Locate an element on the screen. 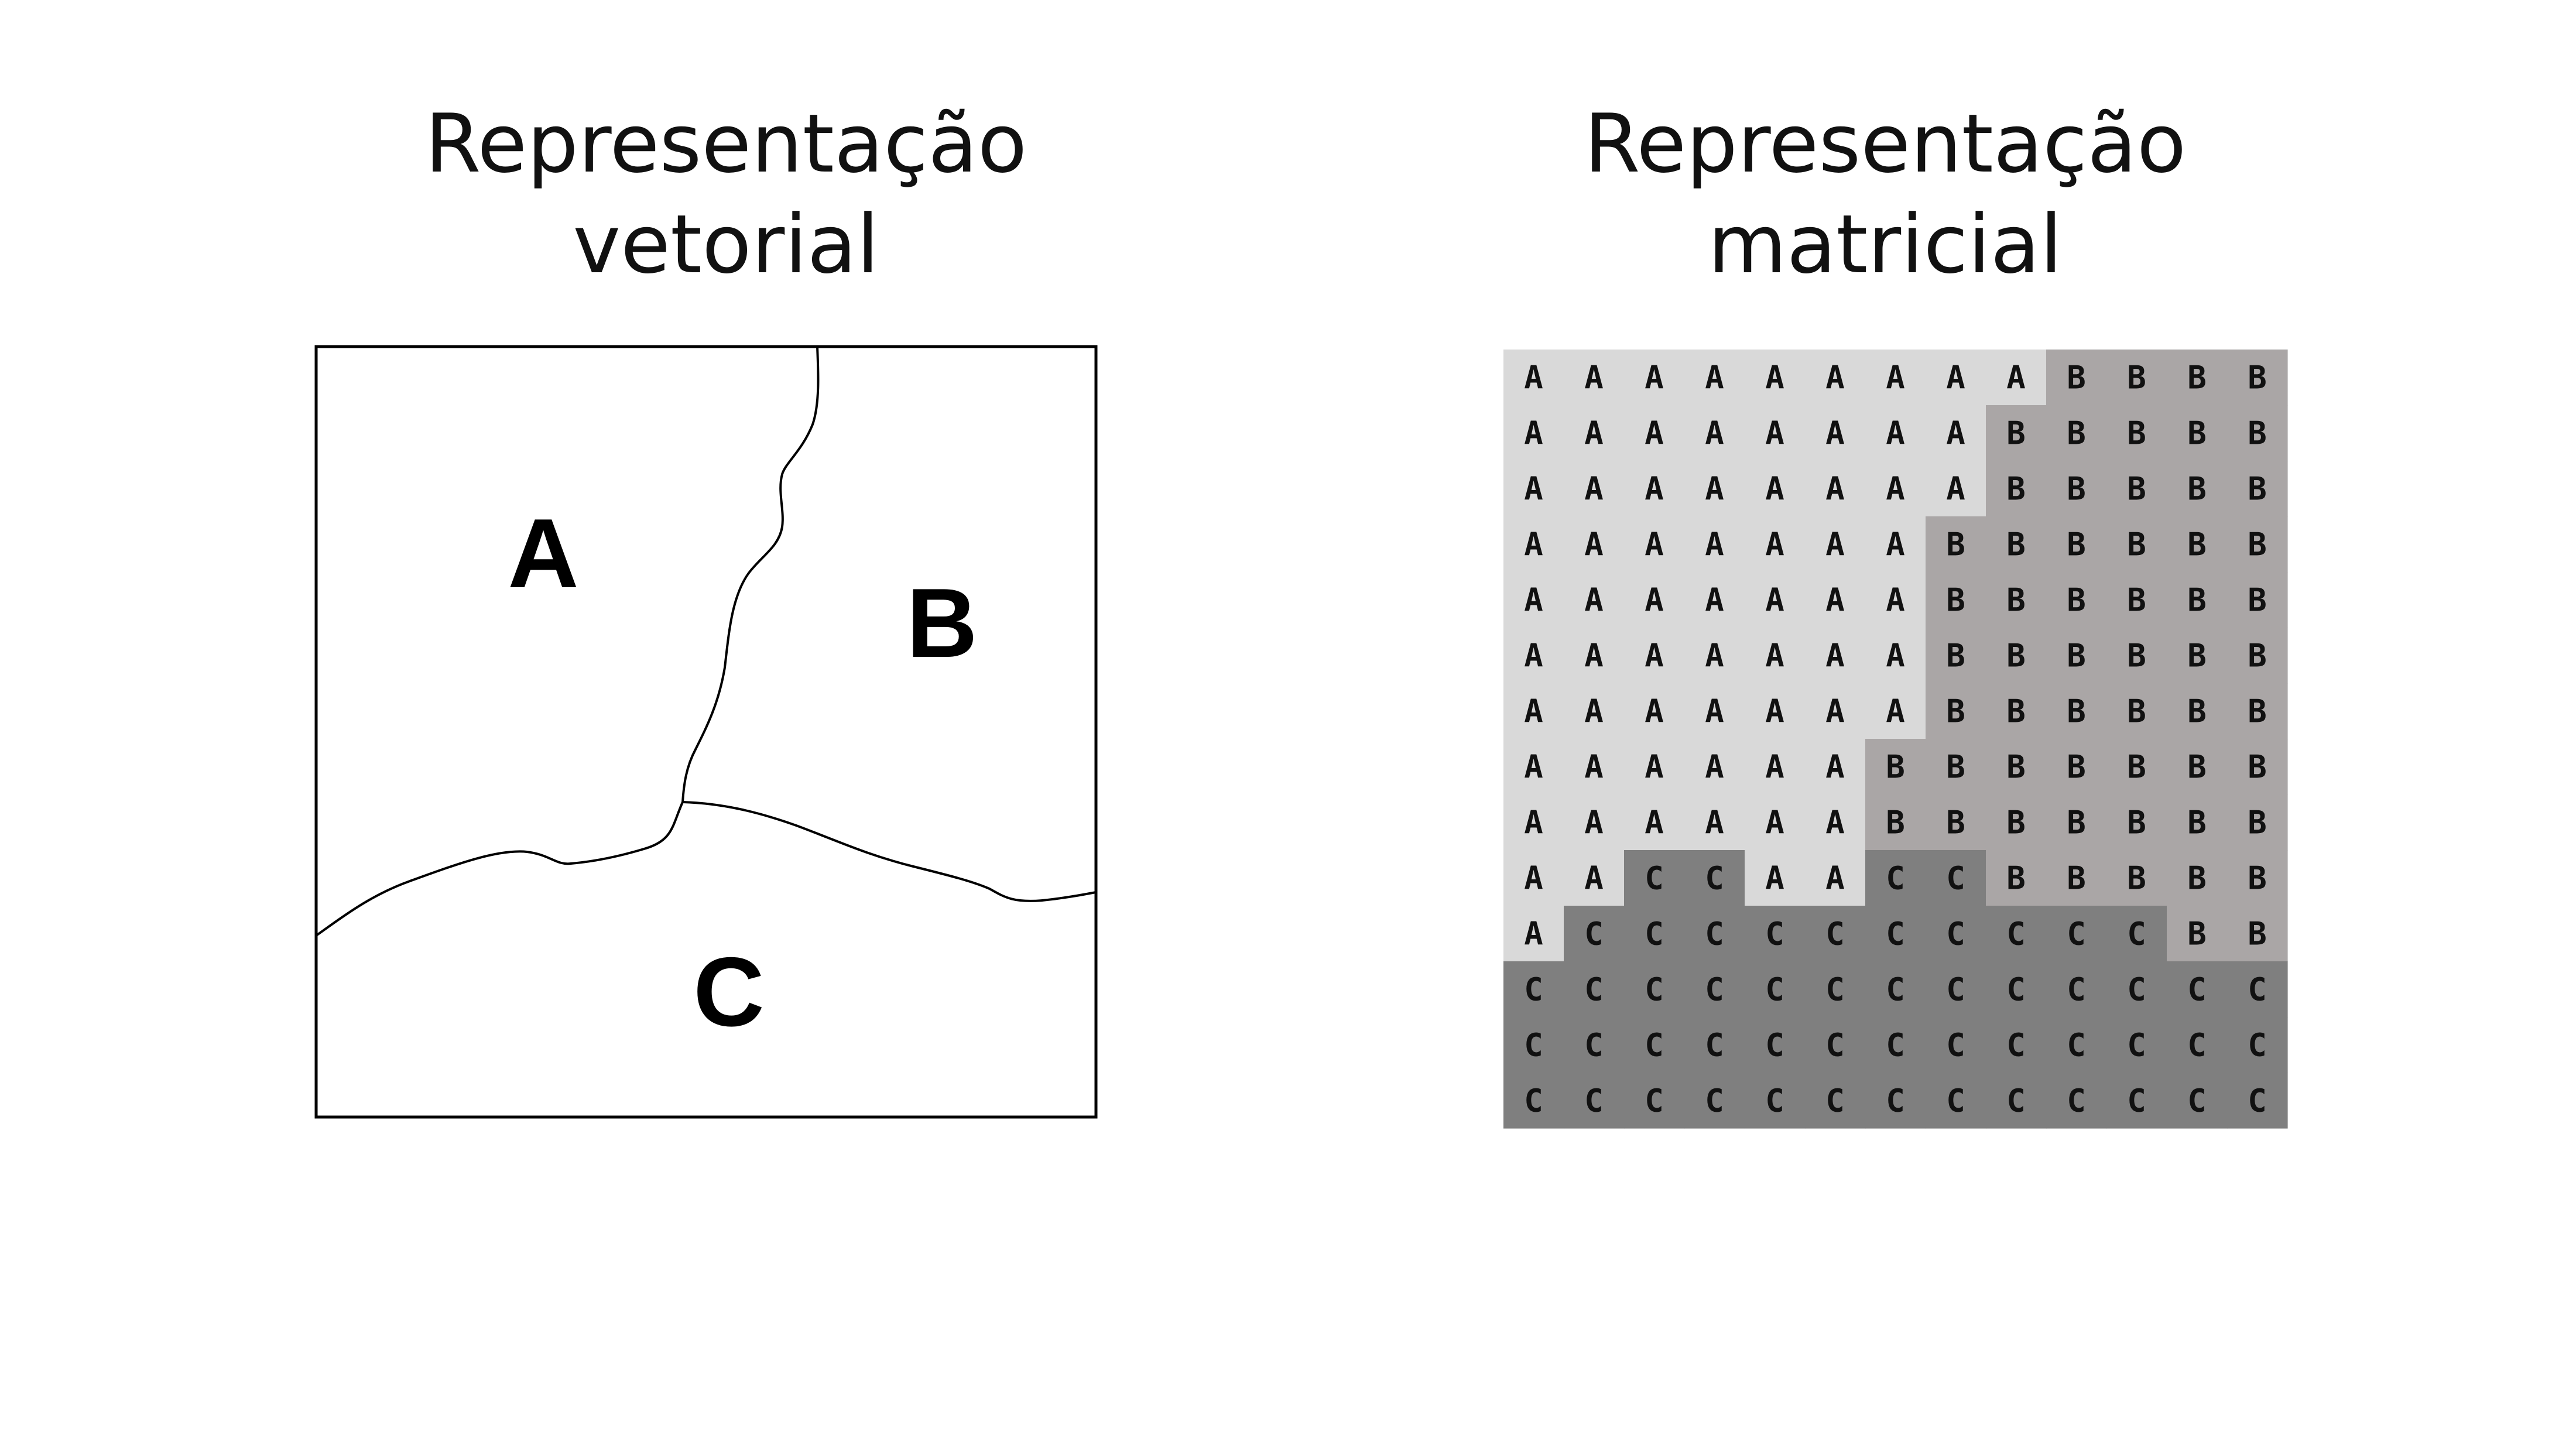  vector-boundary-ab is located at coordinates (750, 574).